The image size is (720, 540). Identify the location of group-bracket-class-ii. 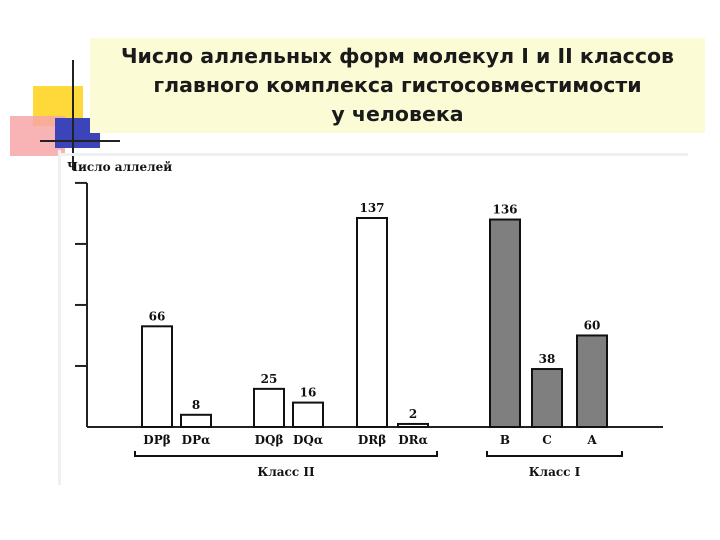
(286, 454).